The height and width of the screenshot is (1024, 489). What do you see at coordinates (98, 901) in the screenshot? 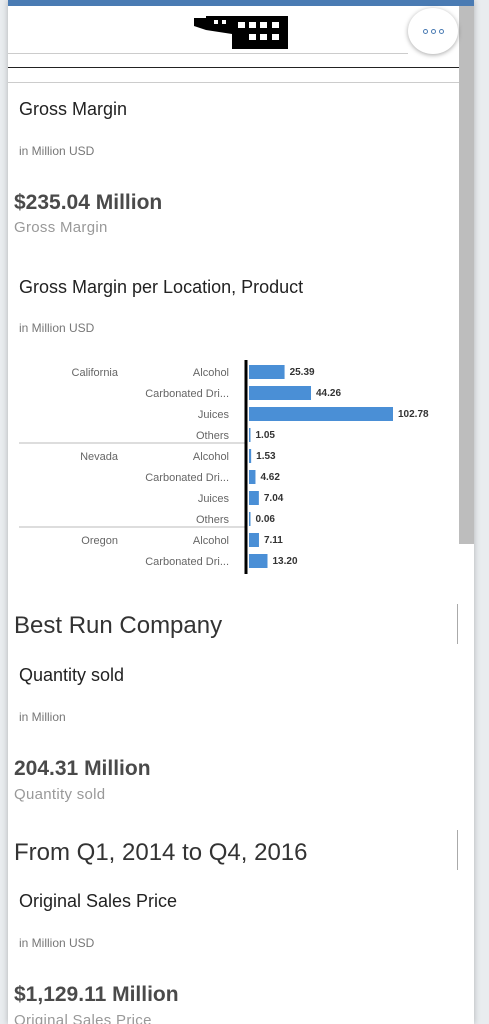
I see `sales-price-title: Original Sales Price` at bounding box center [98, 901].